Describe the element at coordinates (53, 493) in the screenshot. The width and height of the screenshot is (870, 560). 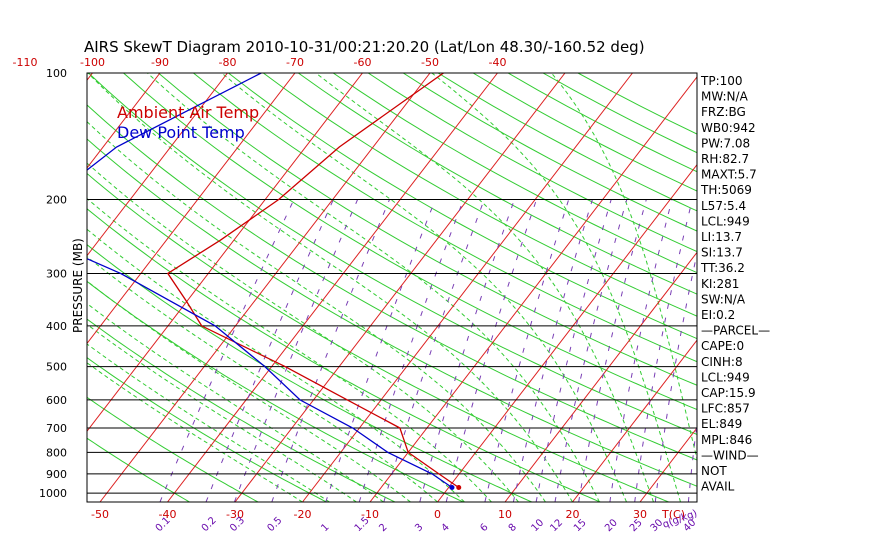
I see `pressure-tick-label: 1000` at that location.